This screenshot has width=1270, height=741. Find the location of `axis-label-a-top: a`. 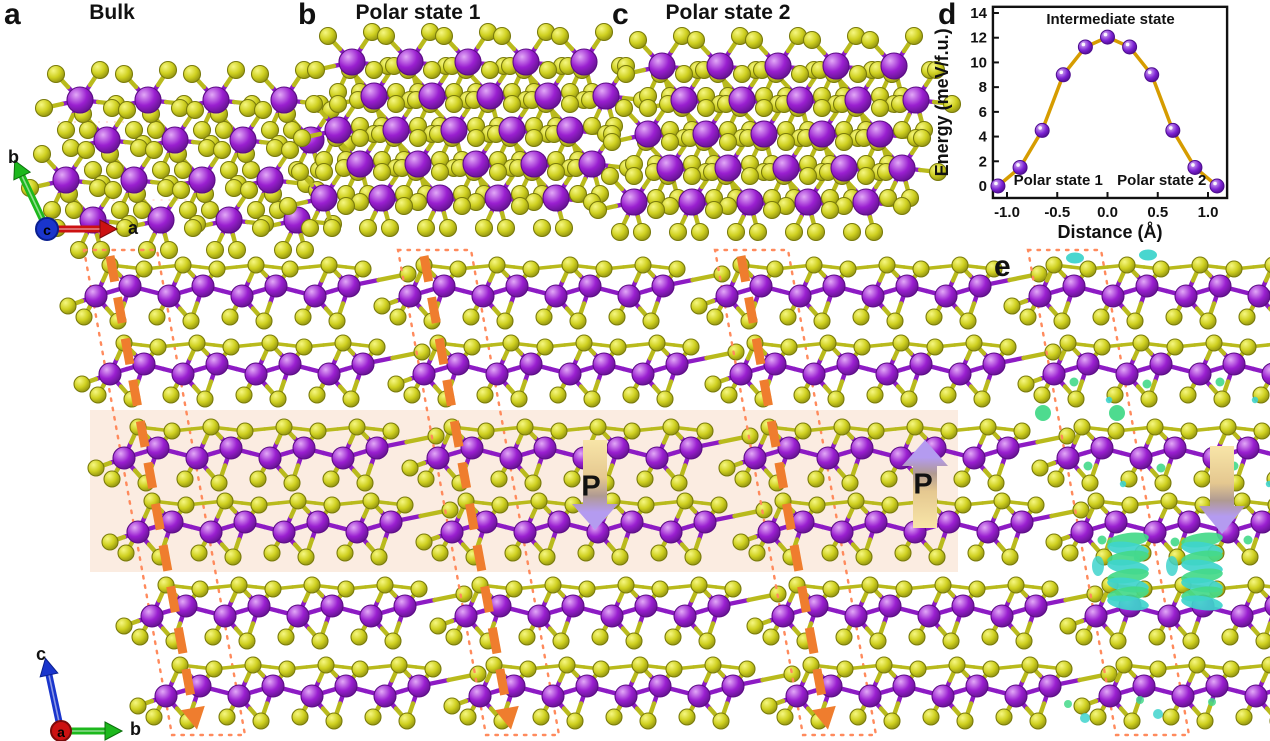

axis-label-a-top: a is located at coordinates (133, 228).